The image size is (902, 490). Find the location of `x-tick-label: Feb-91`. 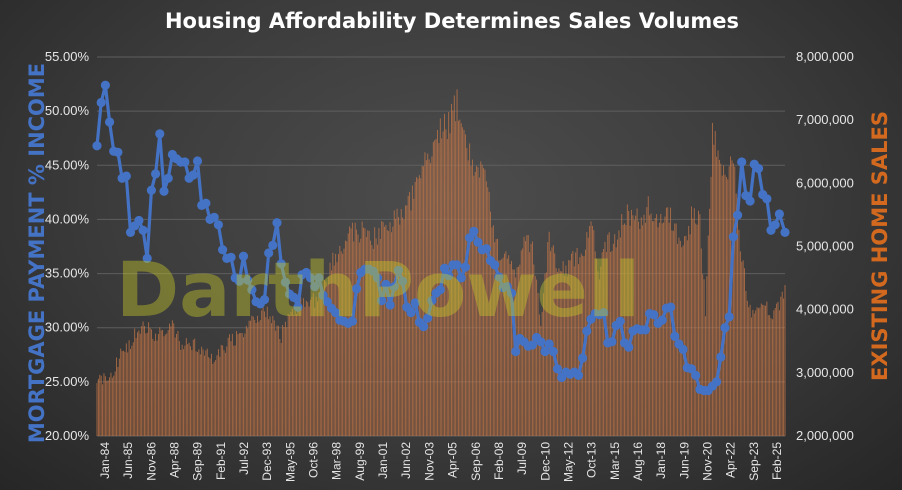

x-tick-label: Feb-91 is located at coordinates (221, 461).